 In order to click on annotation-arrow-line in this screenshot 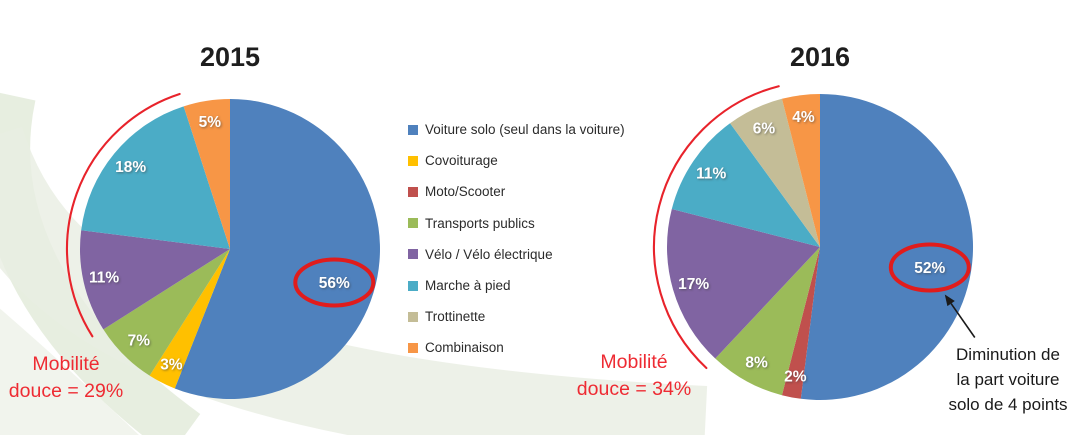, I will do `click(963, 320)`.